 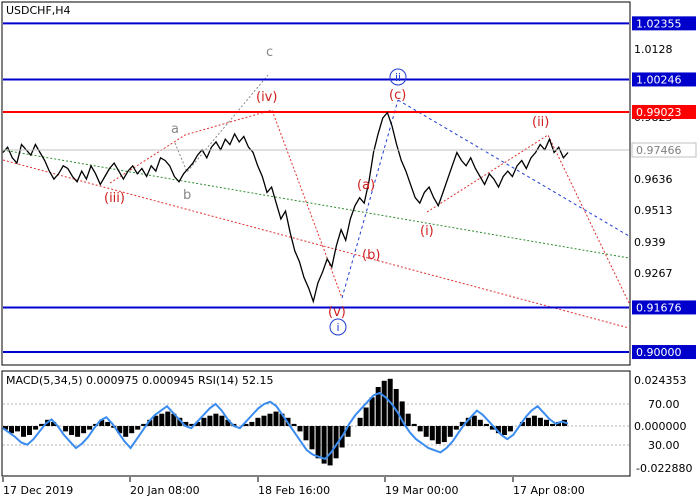 What do you see at coordinates (659, 307) in the screenshot?
I see `level-tag-value: 0.91676` at bounding box center [659, 307].